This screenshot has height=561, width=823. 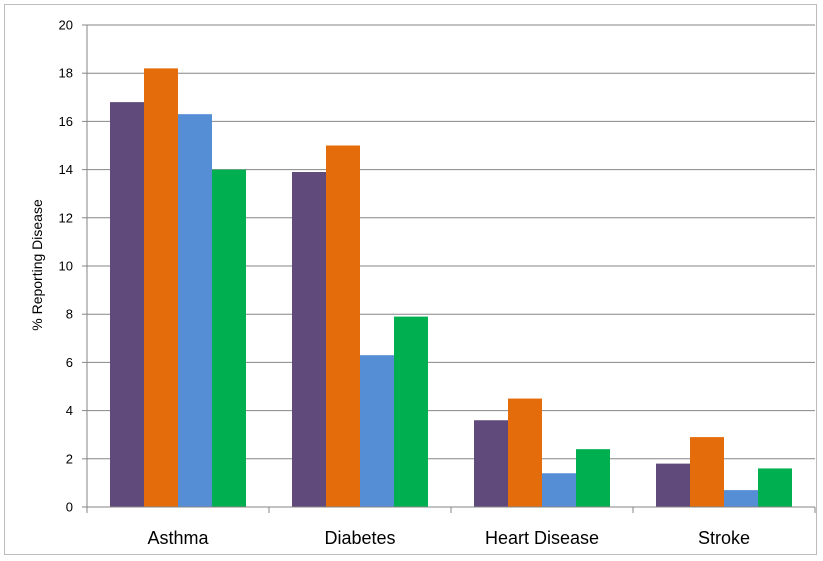 I want to click on y-axis-title: % Reporting Disease, so click(x=37, y=265).